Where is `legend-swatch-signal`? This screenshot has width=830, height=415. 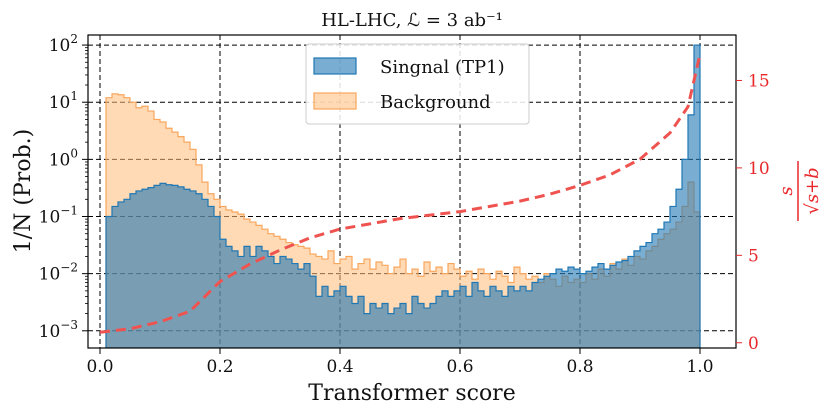
legend-swatch-signal is located at coordinates (335, 66).